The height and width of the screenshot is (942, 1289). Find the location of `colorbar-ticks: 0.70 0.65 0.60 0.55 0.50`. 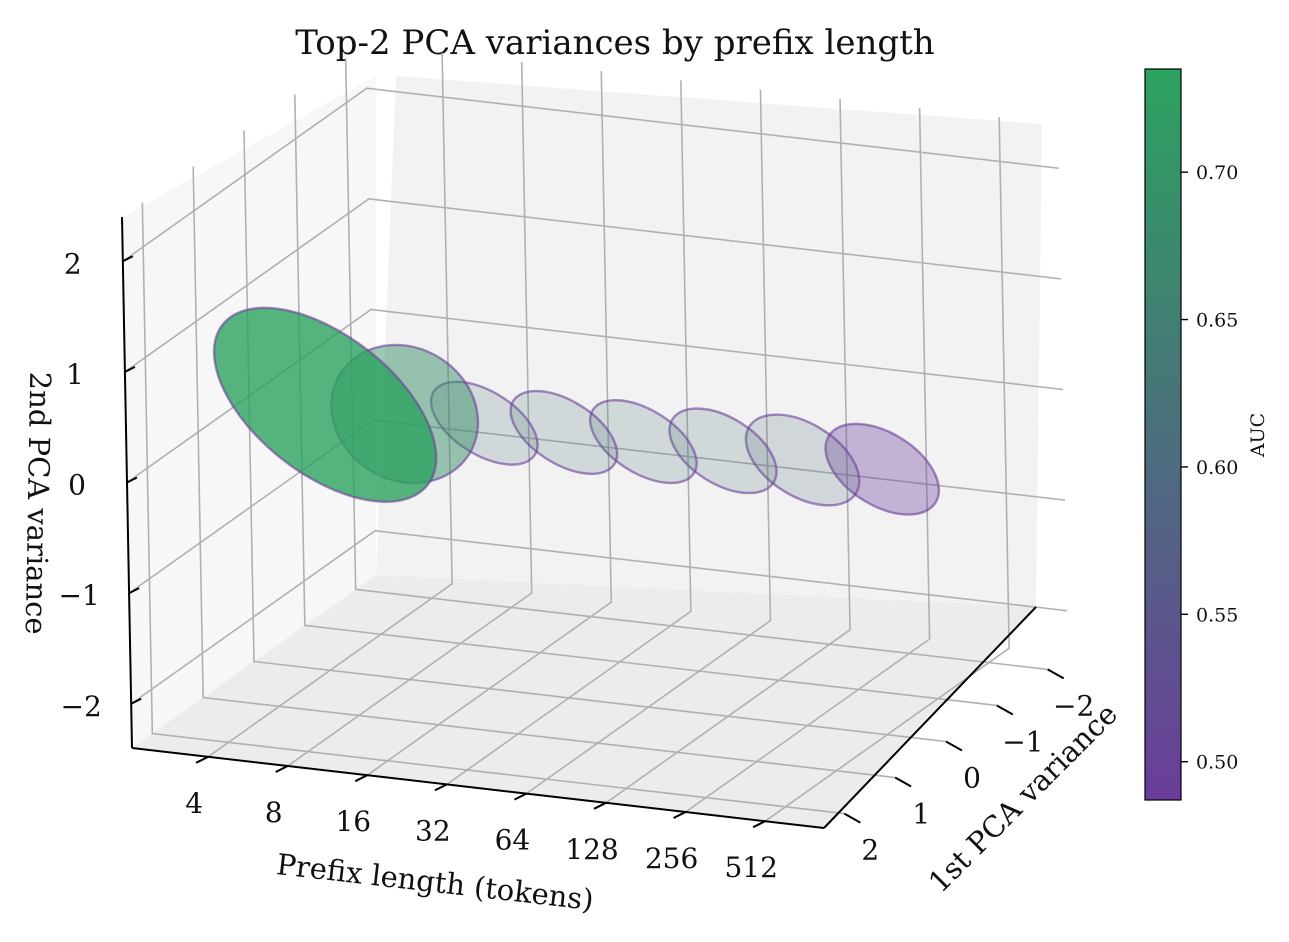

colorbar-ticks: 0.70 0.65 0.60 0.55 0.50 is located at coordinates (1209, 468).